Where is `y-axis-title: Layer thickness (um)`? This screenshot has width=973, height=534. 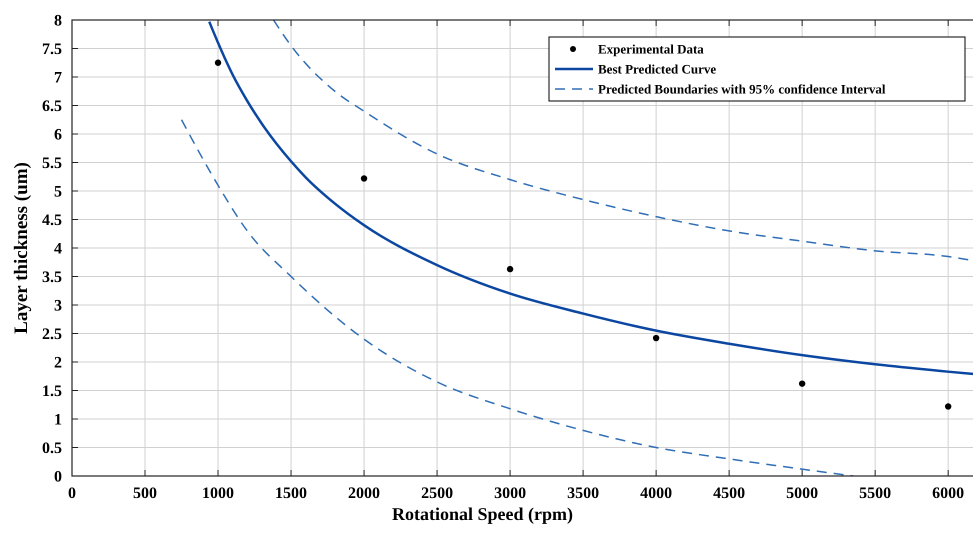
y-axis-title: Layer thickness (um) is located at coordinates (21, 248).